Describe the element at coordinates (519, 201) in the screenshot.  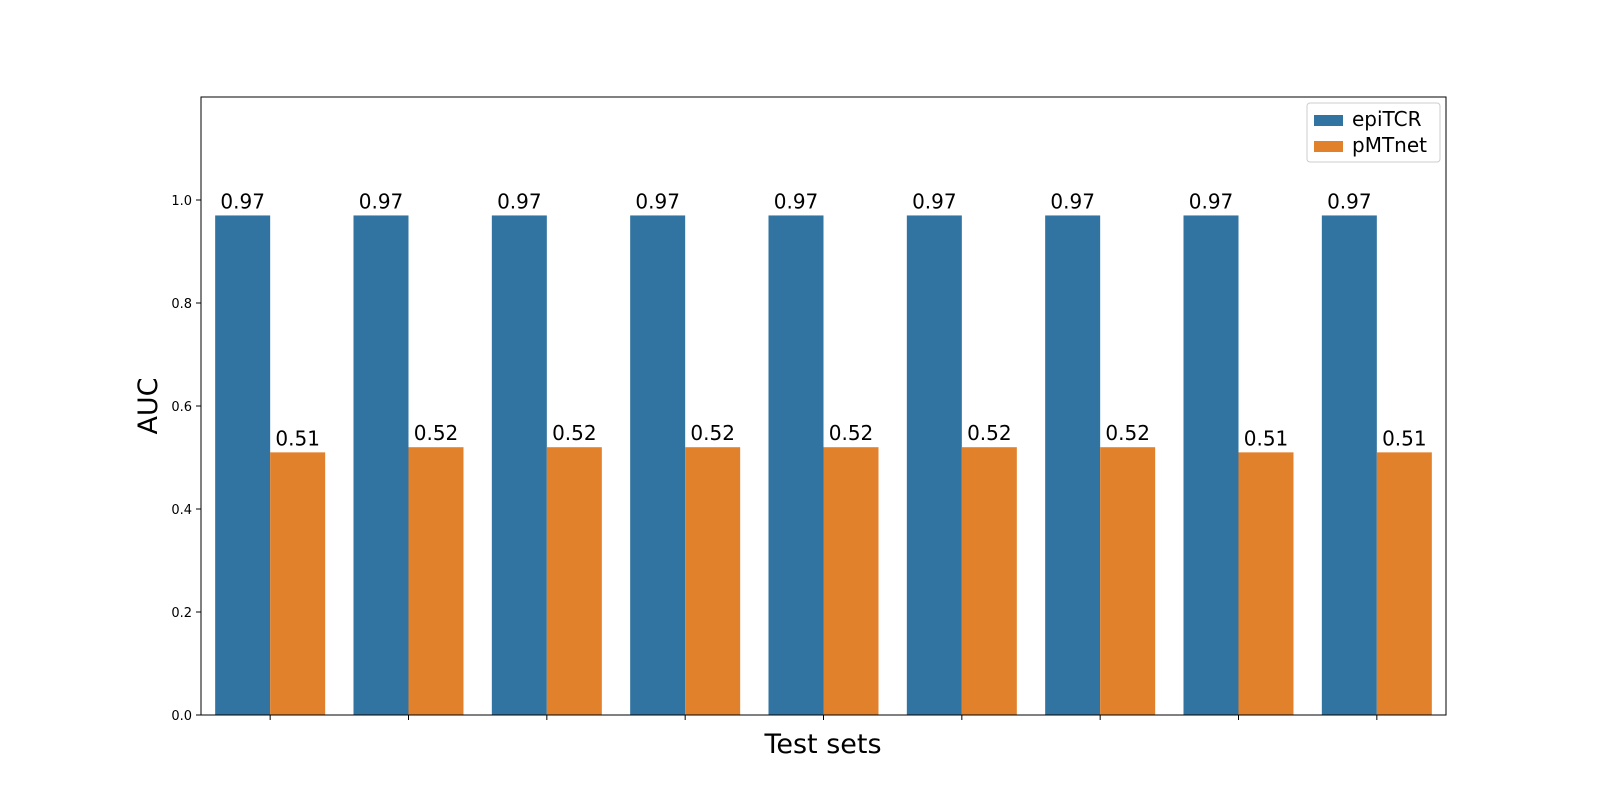
I see `data-label-epitcr-3: 0.97` at that location.